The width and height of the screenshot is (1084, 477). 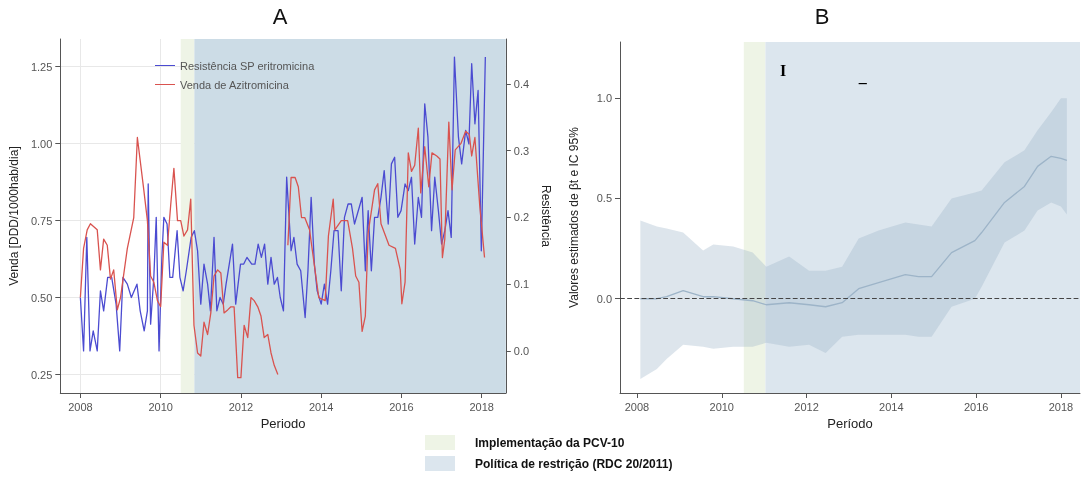 I want to click on x-axis-title: Período, so click(x=850, y=423).